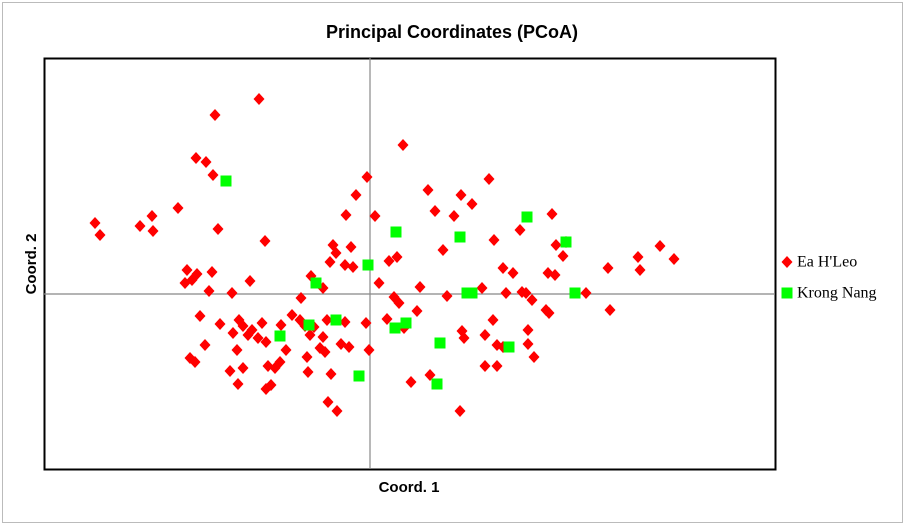 Image resolution: width=906 pixels, height=526 pixels. What do you see at coordinates (31, 264) in the screenshot?
I see `y-axis-label: Coord. 2` at bounding box center [31, 264].